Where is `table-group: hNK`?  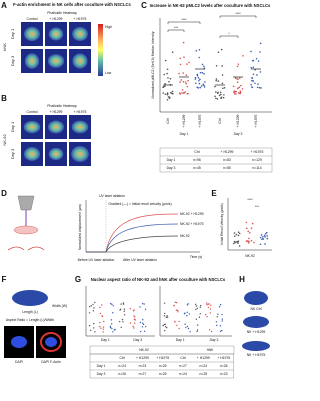
table-group: hNK is located at coordinates (210, 350).